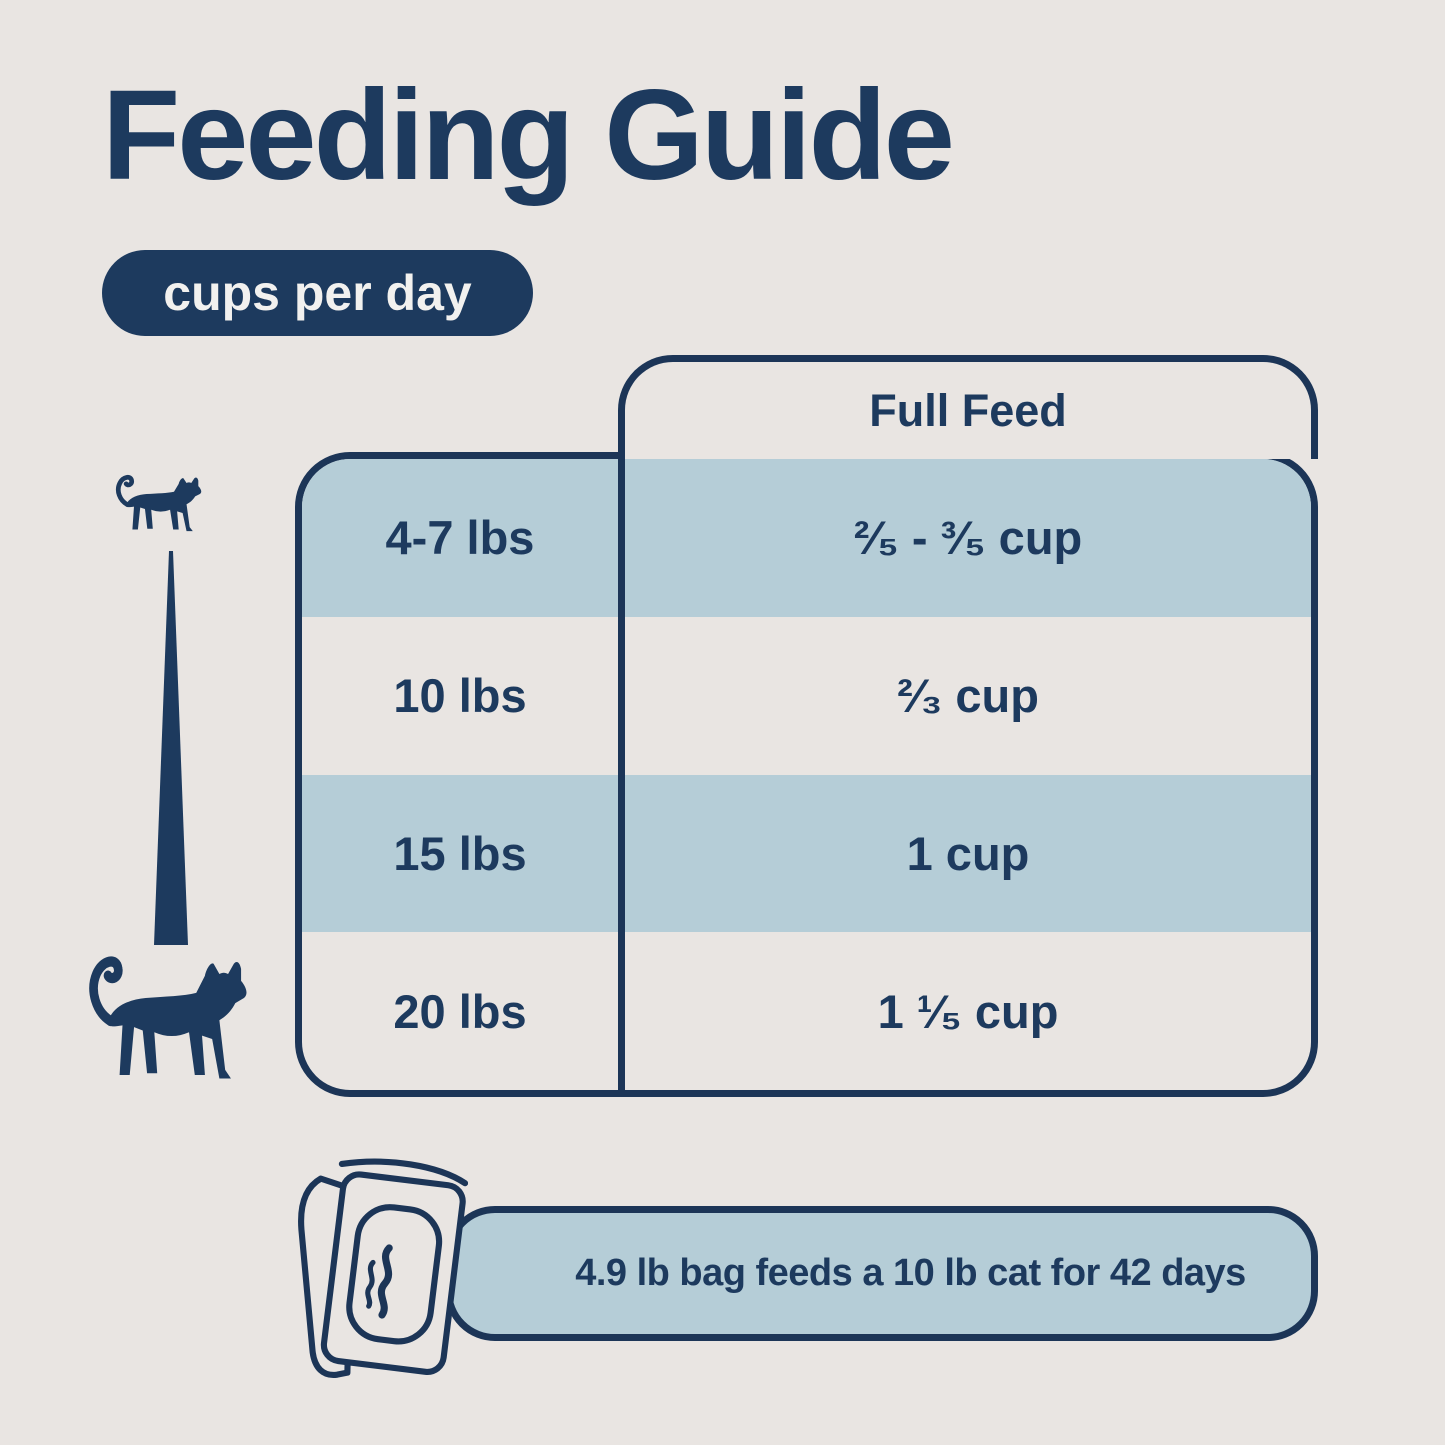 The height and width of the screenshot is (1445, 1445). What do you see at coordinates (460, 538) in the screenshot?
I see `weight-cell: 4-7 lbs` at bounding box center [460, 538].